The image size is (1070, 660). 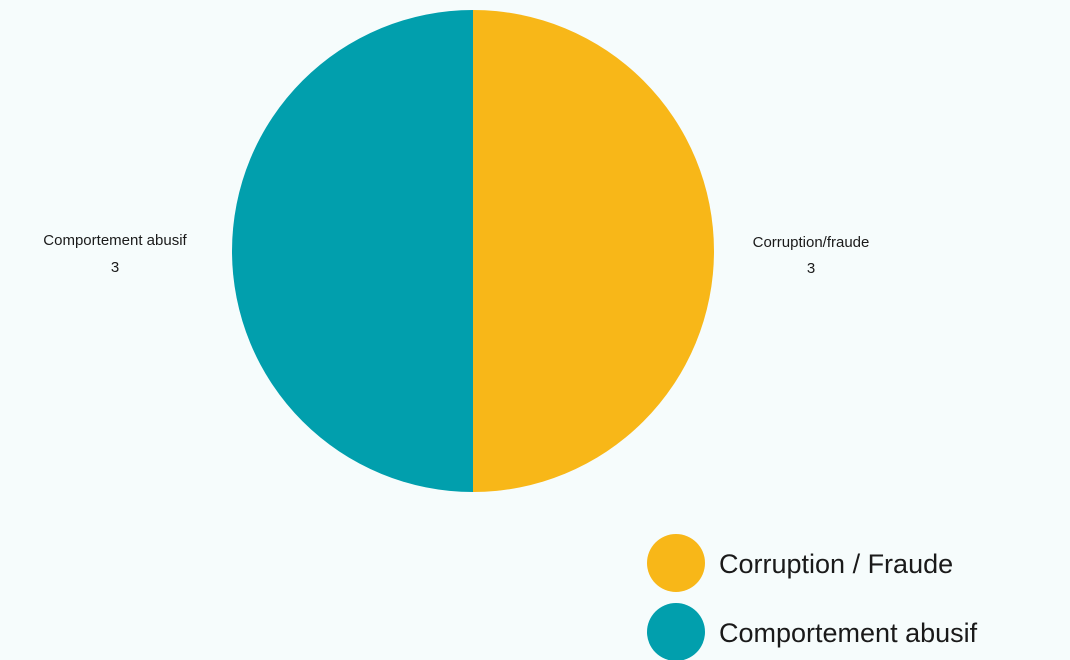 I want to click on slice-value-corruption-fraude: 3, so click(x=811, y=268).